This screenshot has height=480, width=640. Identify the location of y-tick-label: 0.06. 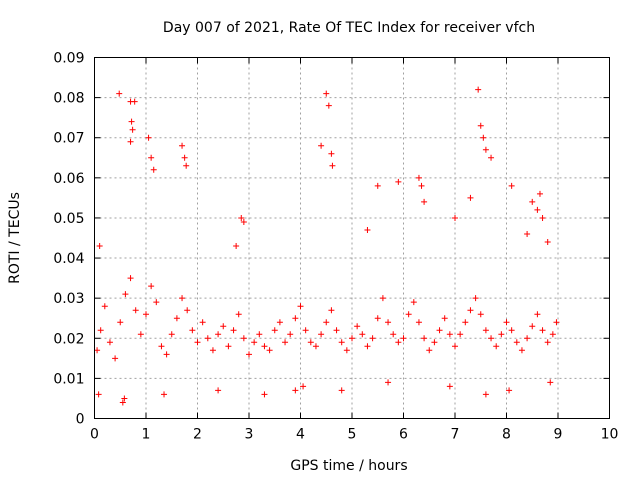
(68, 179).